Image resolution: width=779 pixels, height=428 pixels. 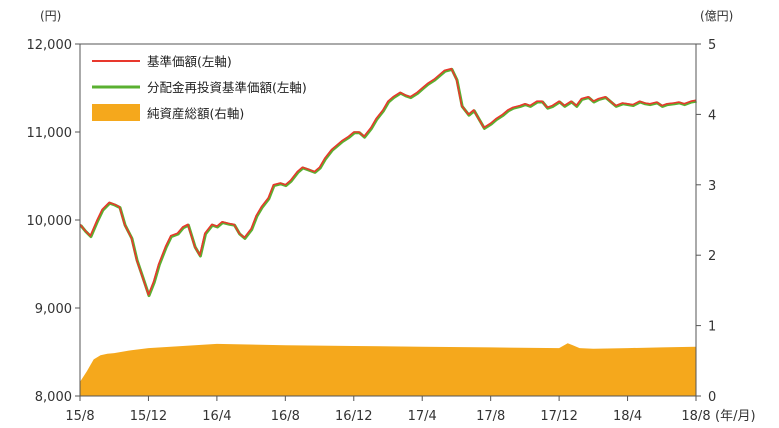 I want to click on x-axis-unit: (年/月), so click(x=735, y=416).